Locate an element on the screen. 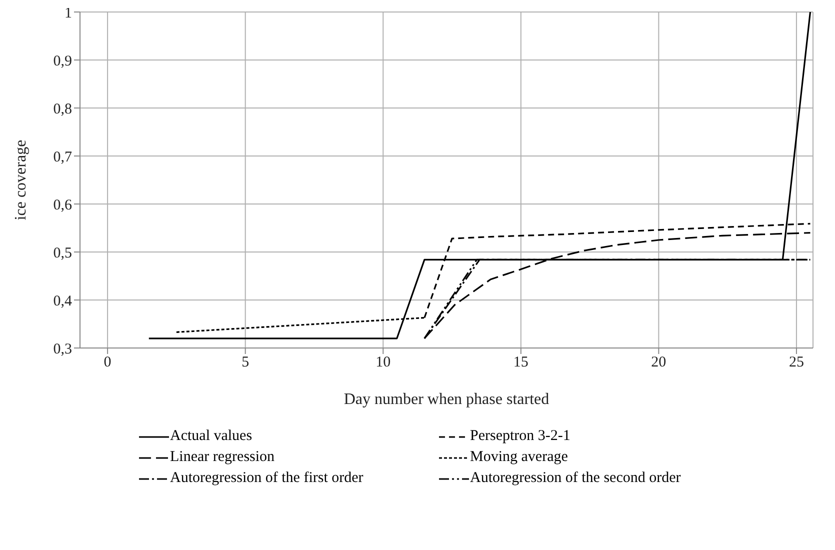 The width and height of the screenshot is (835, 550). x-tick-label: 15 is located at coordinates (520, 362).